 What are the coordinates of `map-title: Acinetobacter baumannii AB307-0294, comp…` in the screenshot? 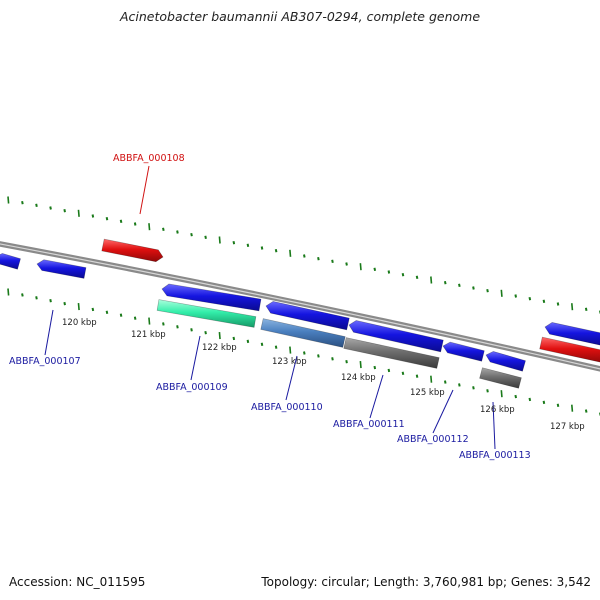 It's located at (300, 16).